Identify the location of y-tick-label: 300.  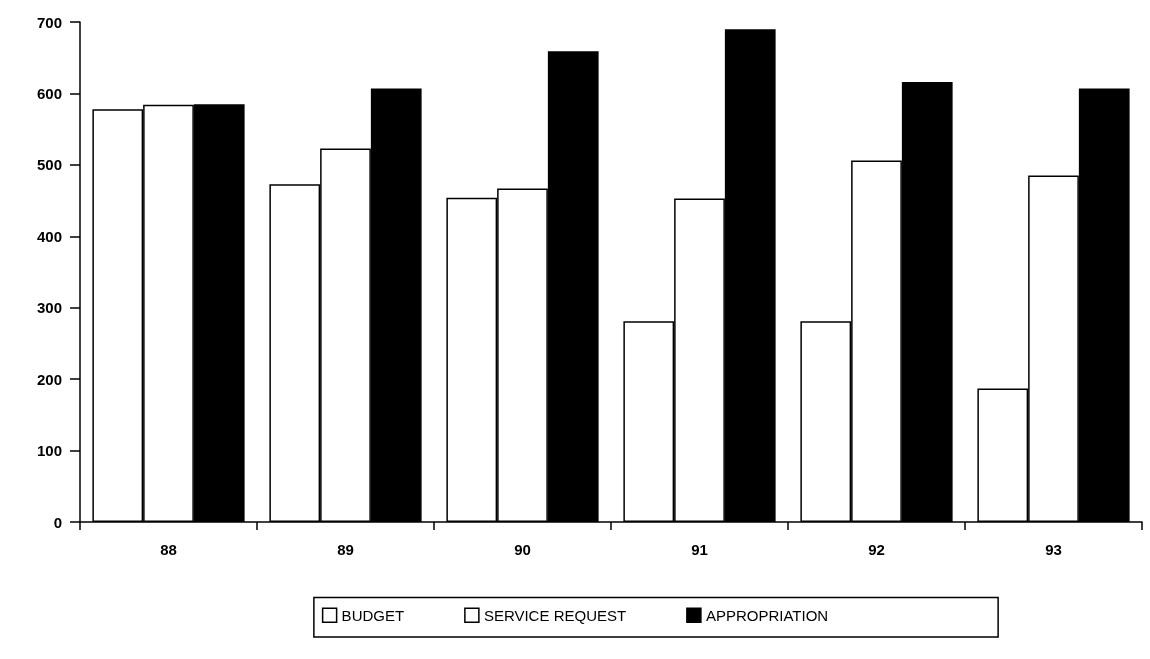
(49, 308).